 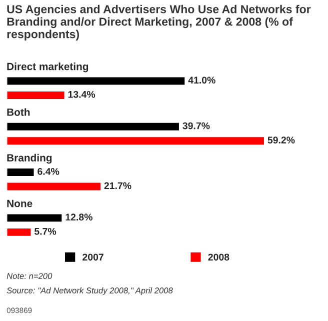 What do you see at coordinates (118, 186) in the screenshot?
I see `data-label: 21.7%` at bounding box center [118, 186].